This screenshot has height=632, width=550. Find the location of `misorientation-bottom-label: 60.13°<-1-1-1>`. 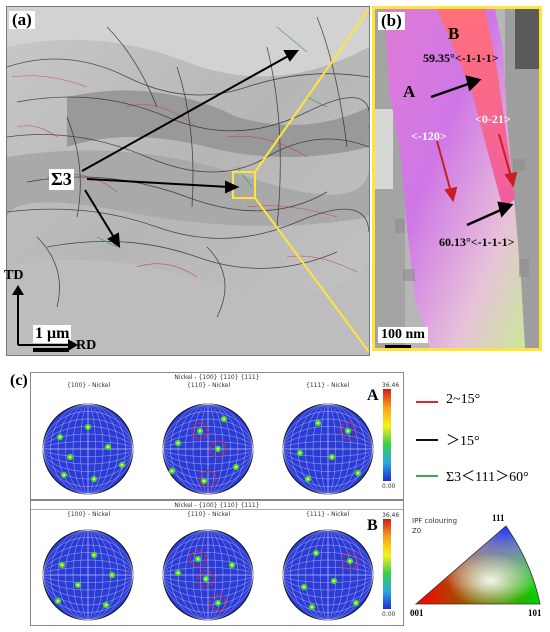

misorientation-bottom-label: 60.13°<-1-1-1> is located at coordinates (477, 242).